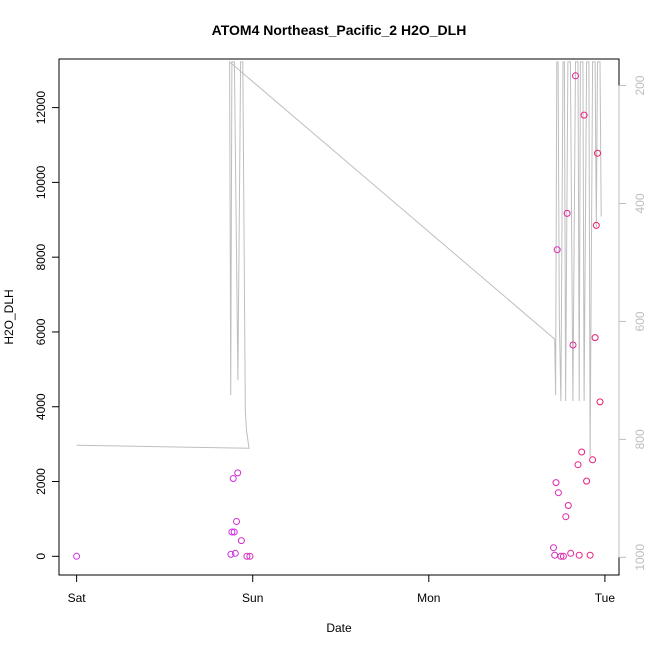 Image resolution: width=650 pixels, height=650 pixels. I want to click on y-tick-label: 8000, so click(41, 257).